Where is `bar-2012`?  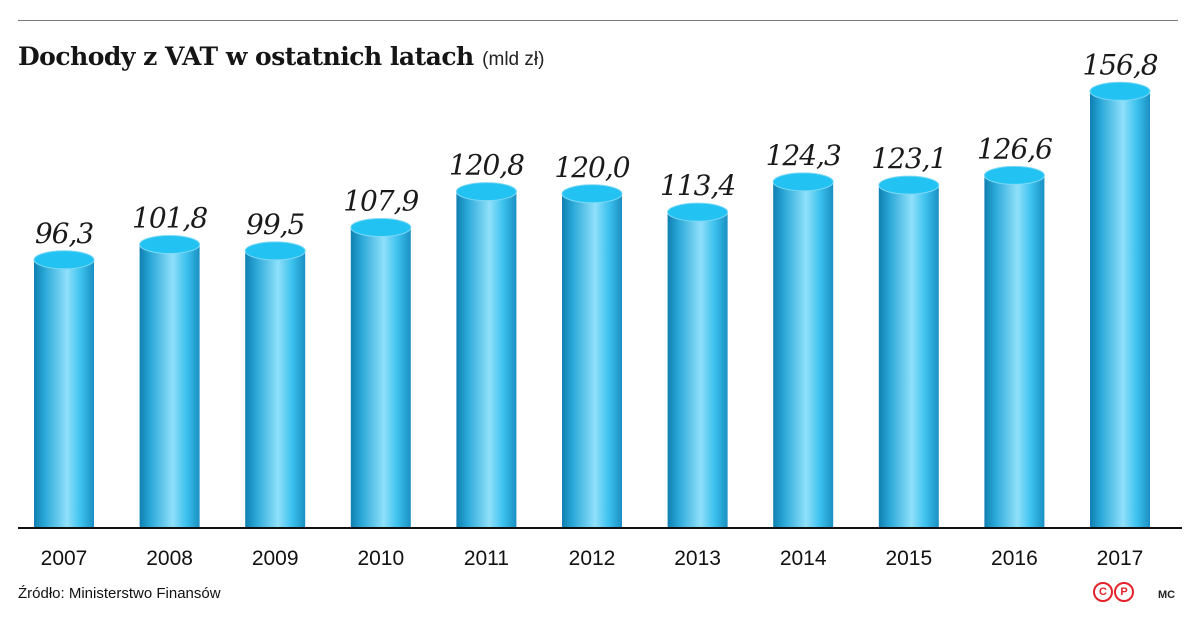
bar-2012 is located at coordinates (592, 356).